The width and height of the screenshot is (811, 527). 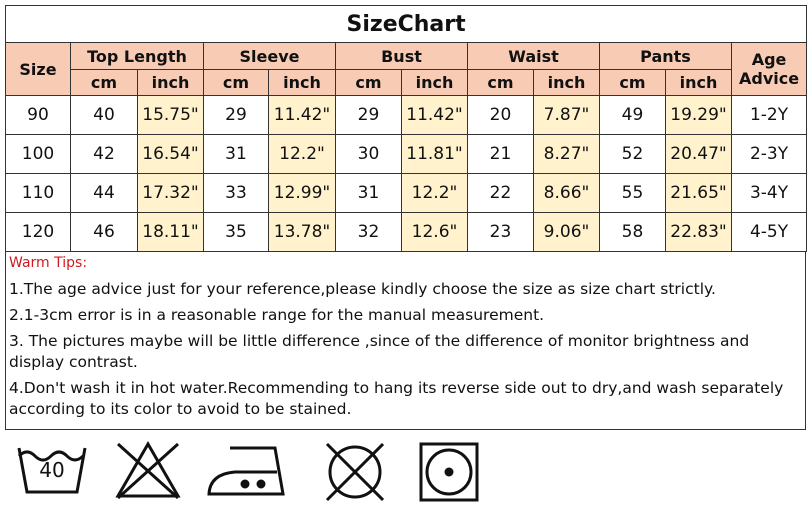 What do you see at coordinates (406, 24) in the screenshot?
I see `title: SizeChart` at bounding box center [406, 24].